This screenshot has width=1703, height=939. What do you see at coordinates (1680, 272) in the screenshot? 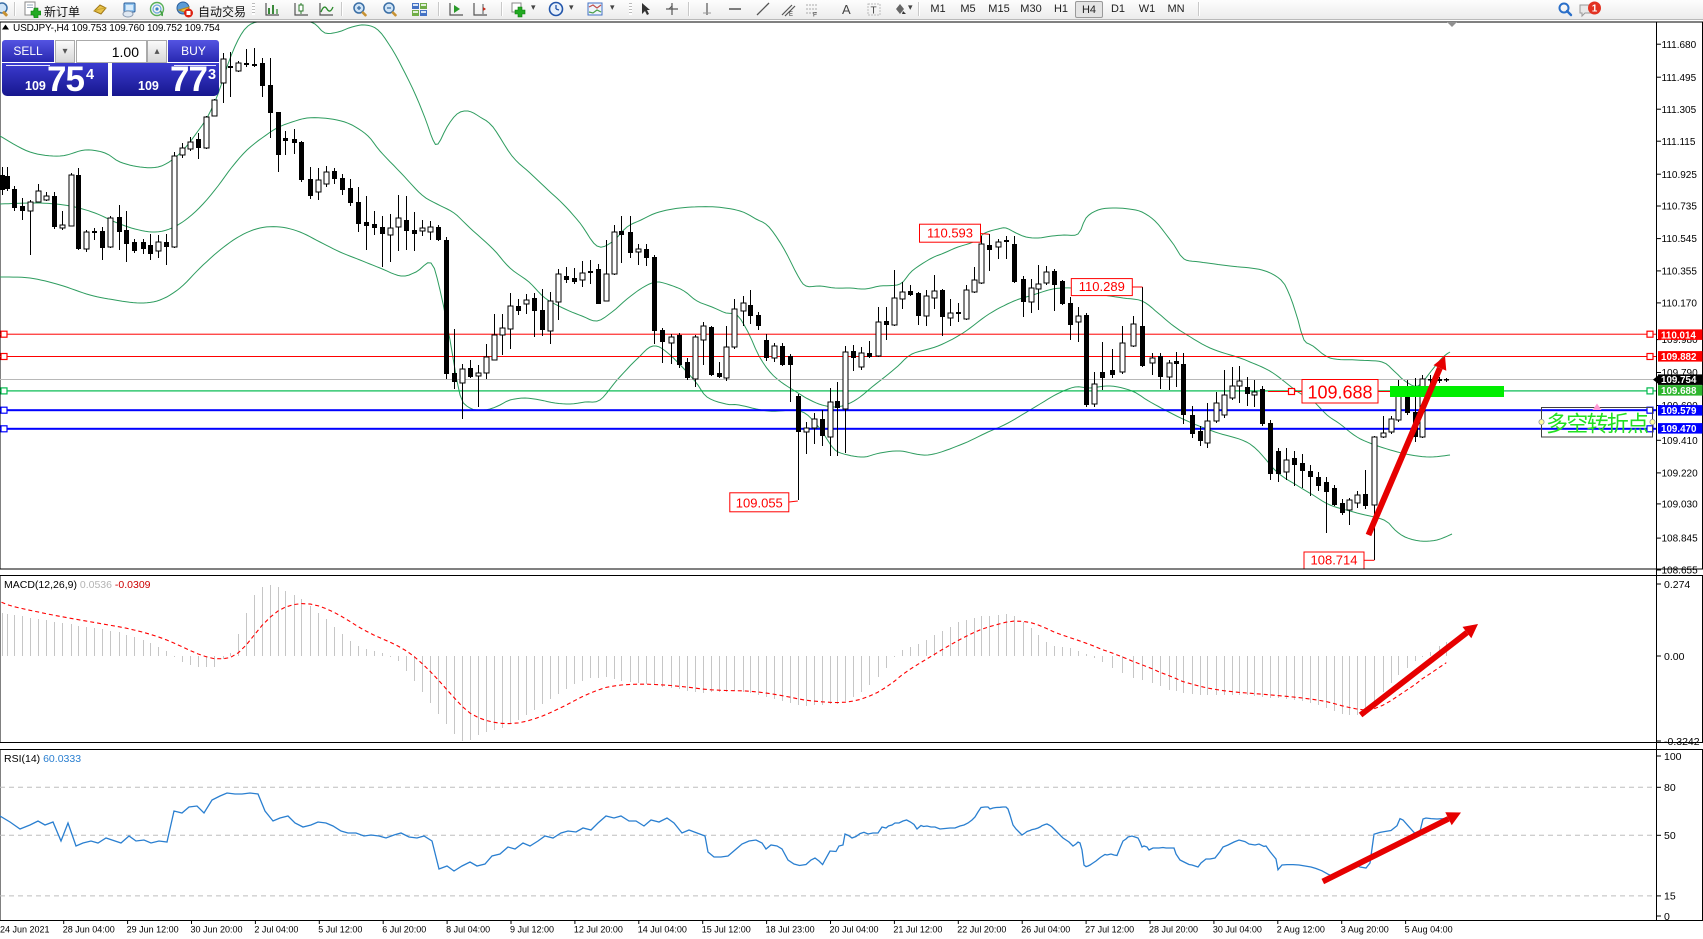
I see `svg-text: 110.355` at bounding box center [1680, 272].